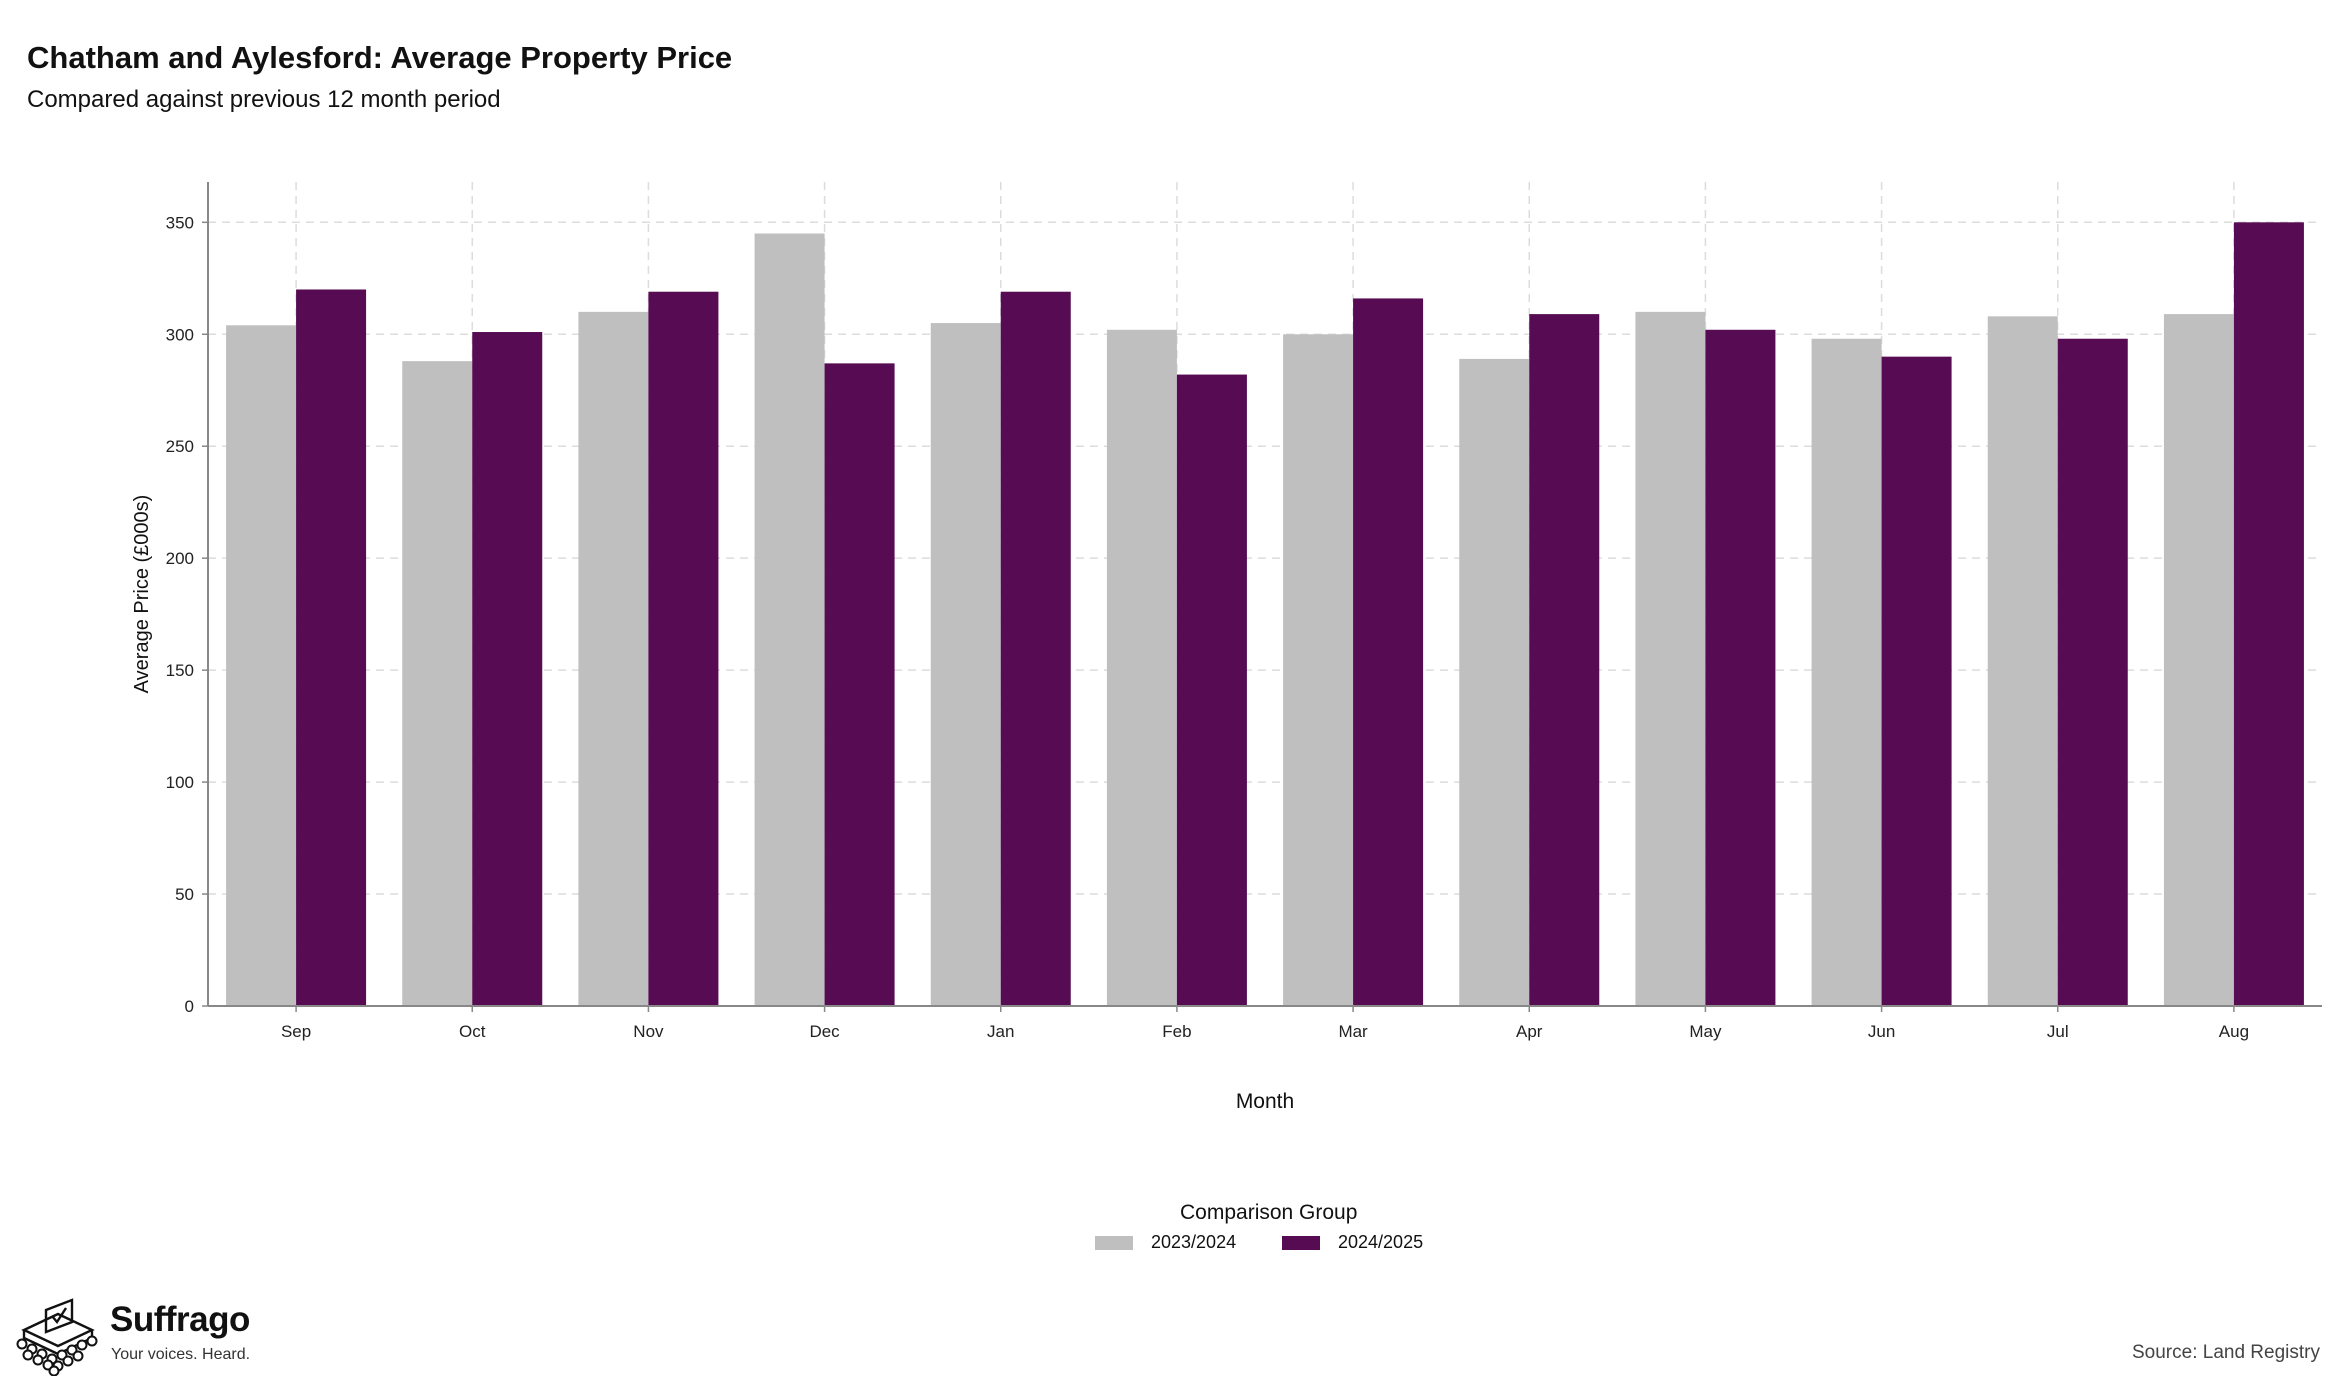  What do you see at coordinates (1353, 1031) in the screenshot?
I see `x-tick-label: Mar` at bounding box center [1353, 1031].